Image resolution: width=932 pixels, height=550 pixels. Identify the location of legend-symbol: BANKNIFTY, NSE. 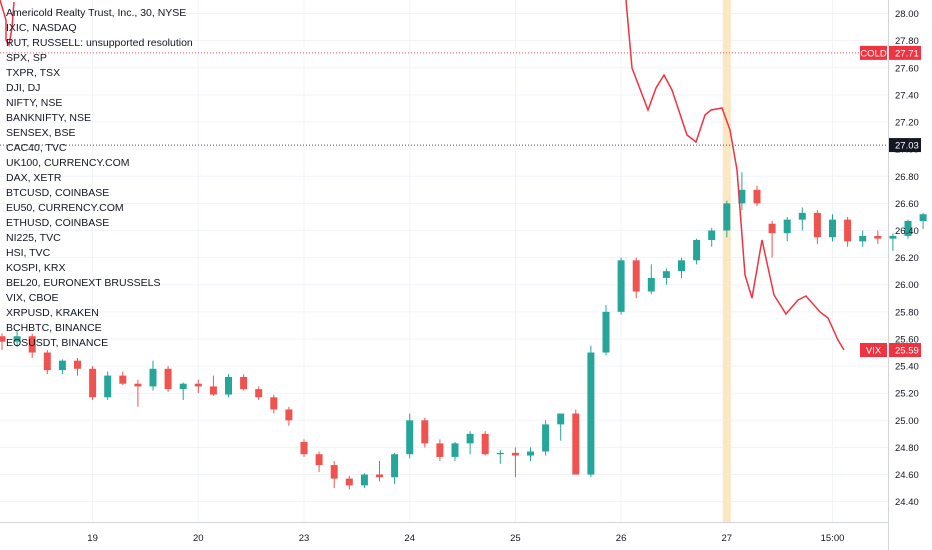
(48, 118).